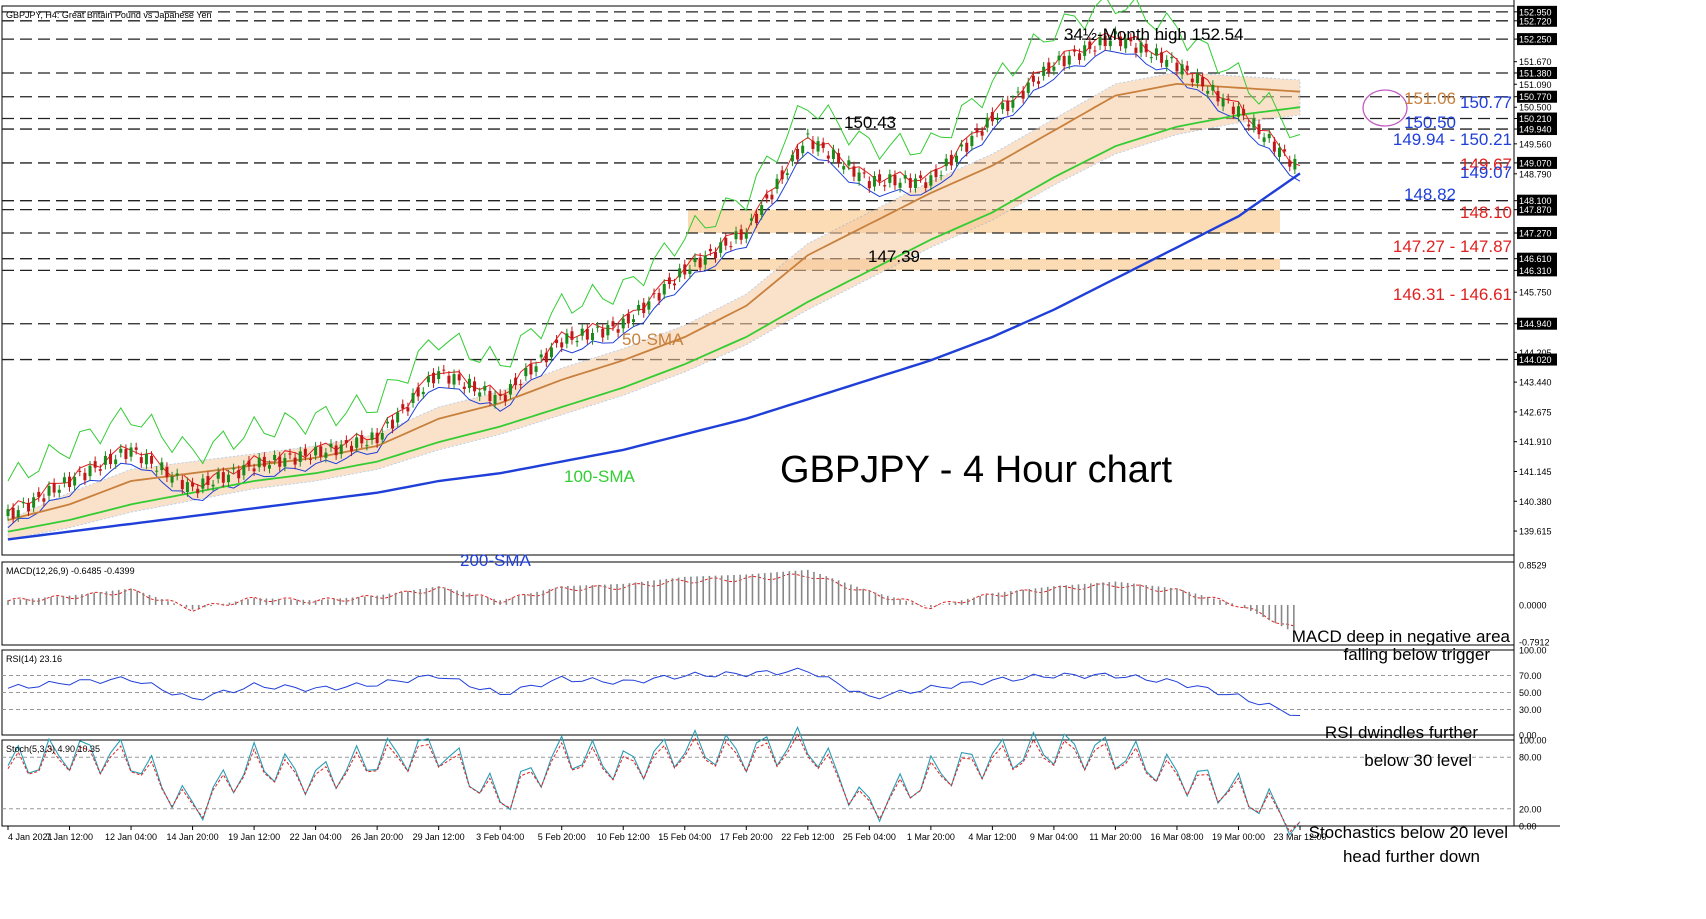  Describe the element at coordinates (1486, 102) in the screenshot. I see `right-level-label: 150.77` at that location.